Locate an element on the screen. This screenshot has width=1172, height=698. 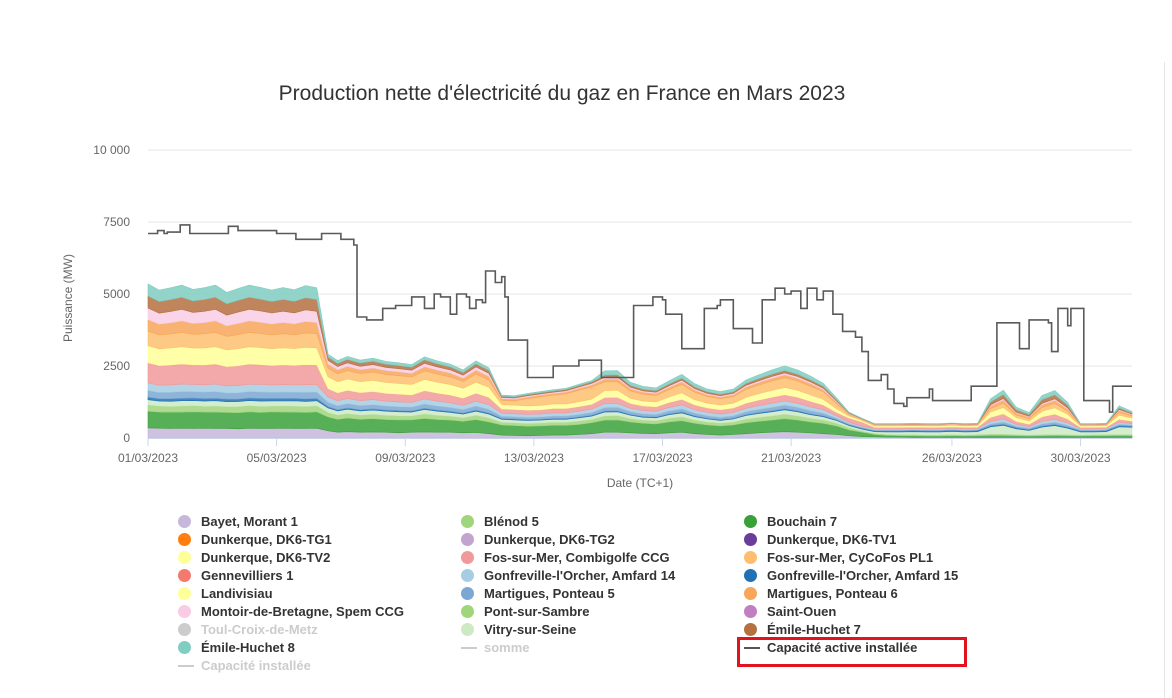
legend-label: Landivisiau is located at coordinates (237, 593).